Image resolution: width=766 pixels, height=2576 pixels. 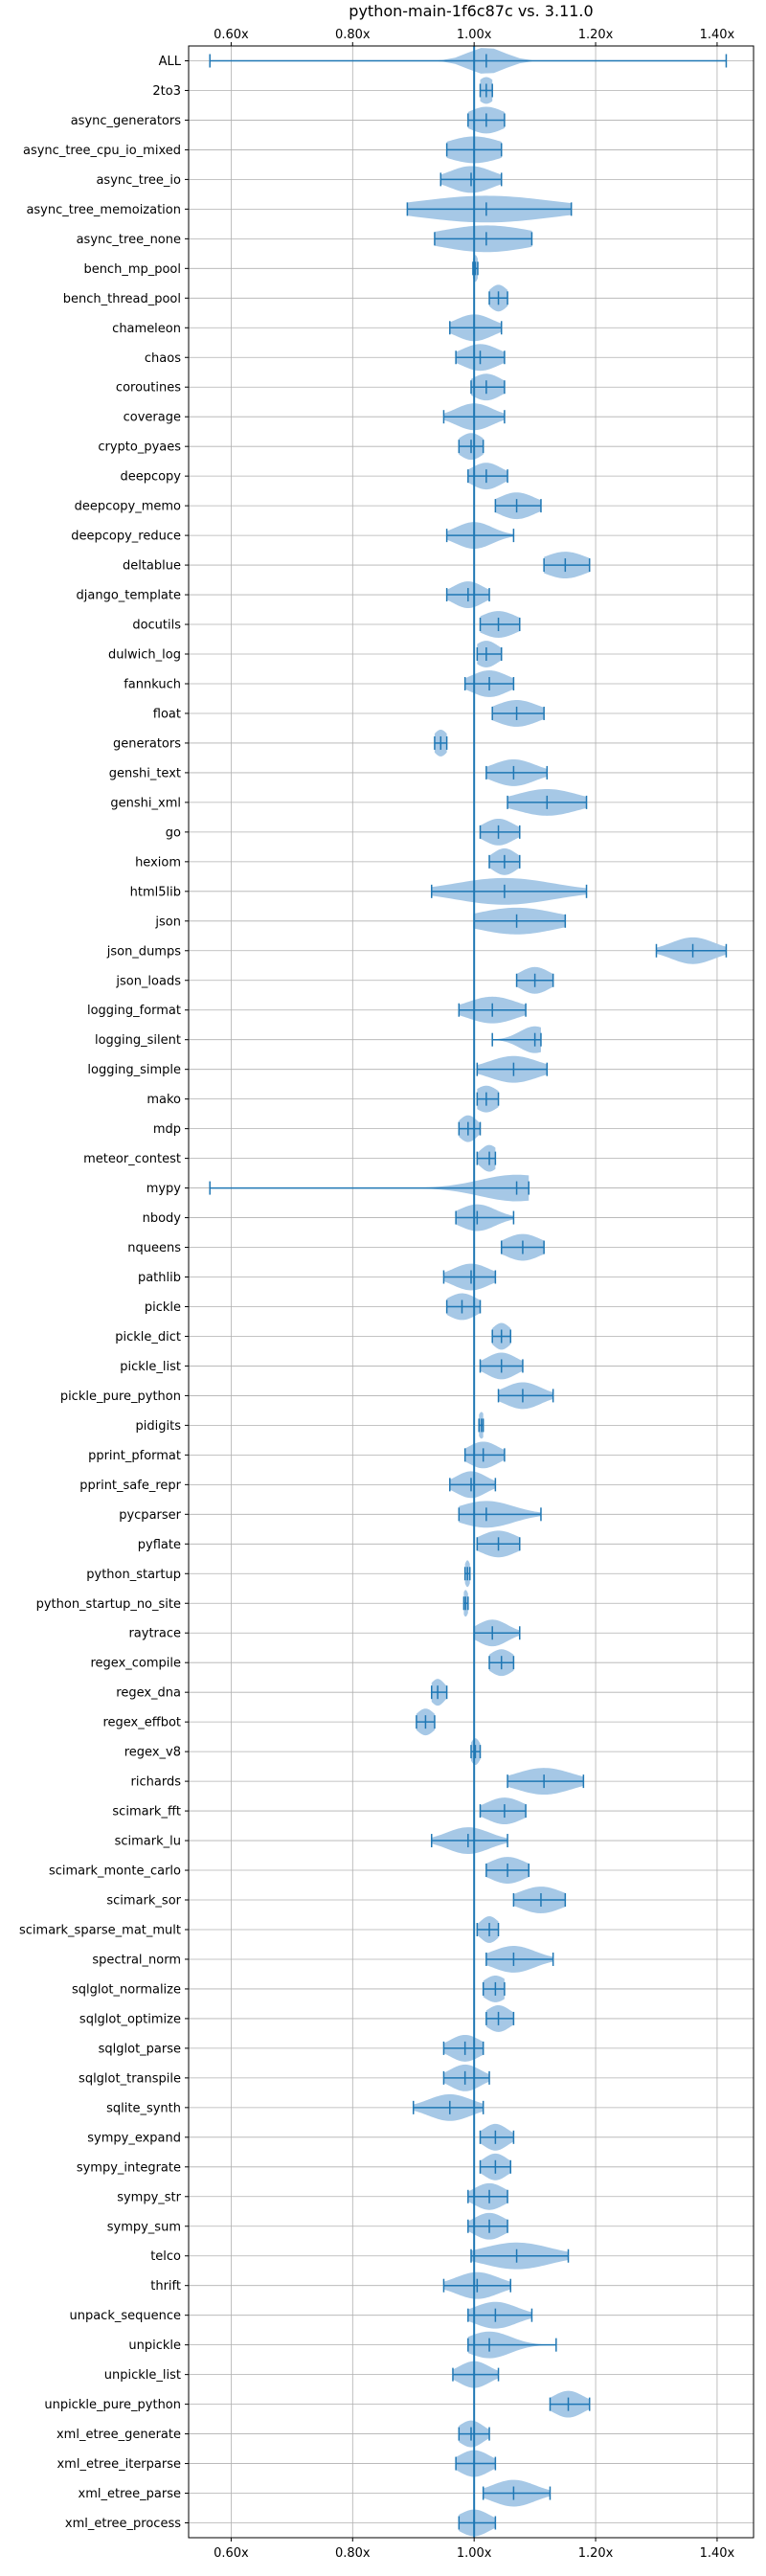 I want to click on benchmark-label: sympy_integrate, so click(x=129, y=2167).